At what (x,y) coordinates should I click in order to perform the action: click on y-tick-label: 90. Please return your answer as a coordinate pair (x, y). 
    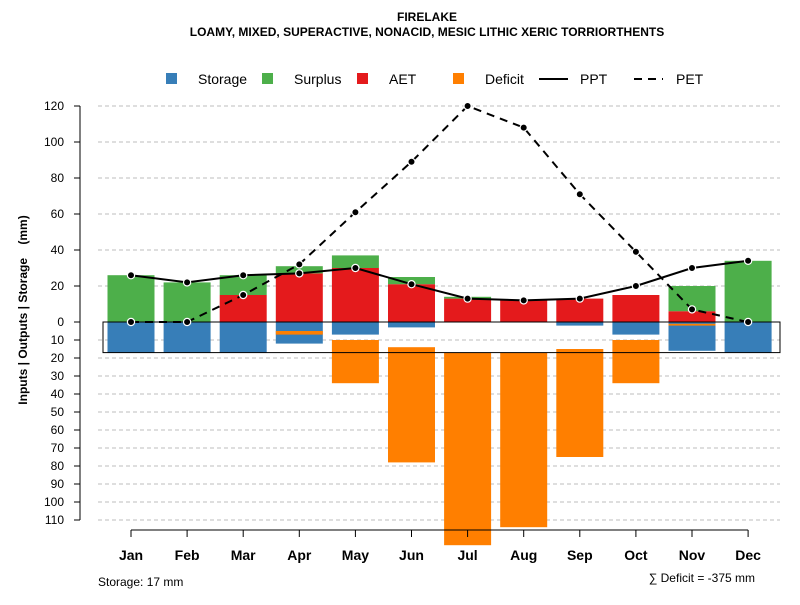
    Looking at the image, I should click on (58, 484).